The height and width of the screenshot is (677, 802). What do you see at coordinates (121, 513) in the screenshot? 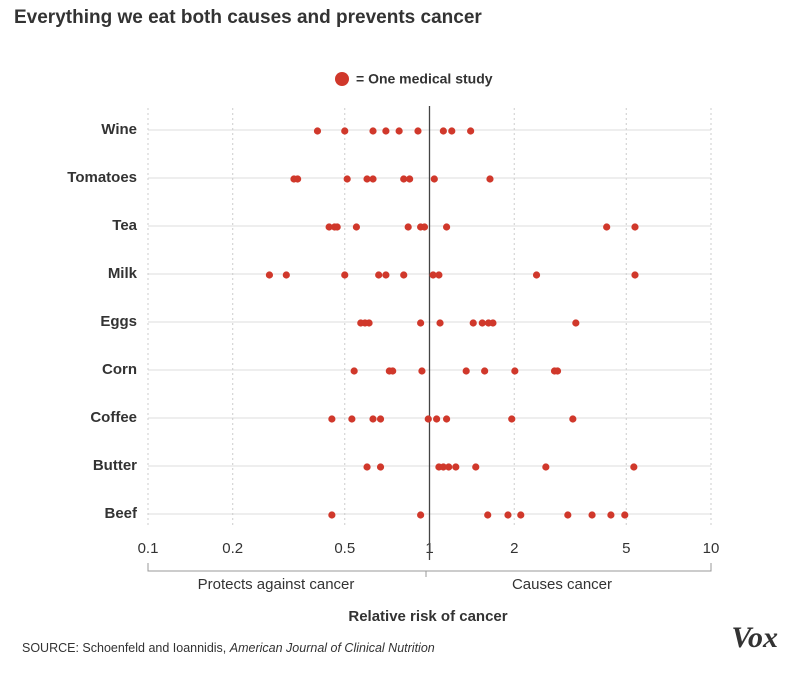
I see `y-tick-label: Beef` at bounding box center [121, 513].